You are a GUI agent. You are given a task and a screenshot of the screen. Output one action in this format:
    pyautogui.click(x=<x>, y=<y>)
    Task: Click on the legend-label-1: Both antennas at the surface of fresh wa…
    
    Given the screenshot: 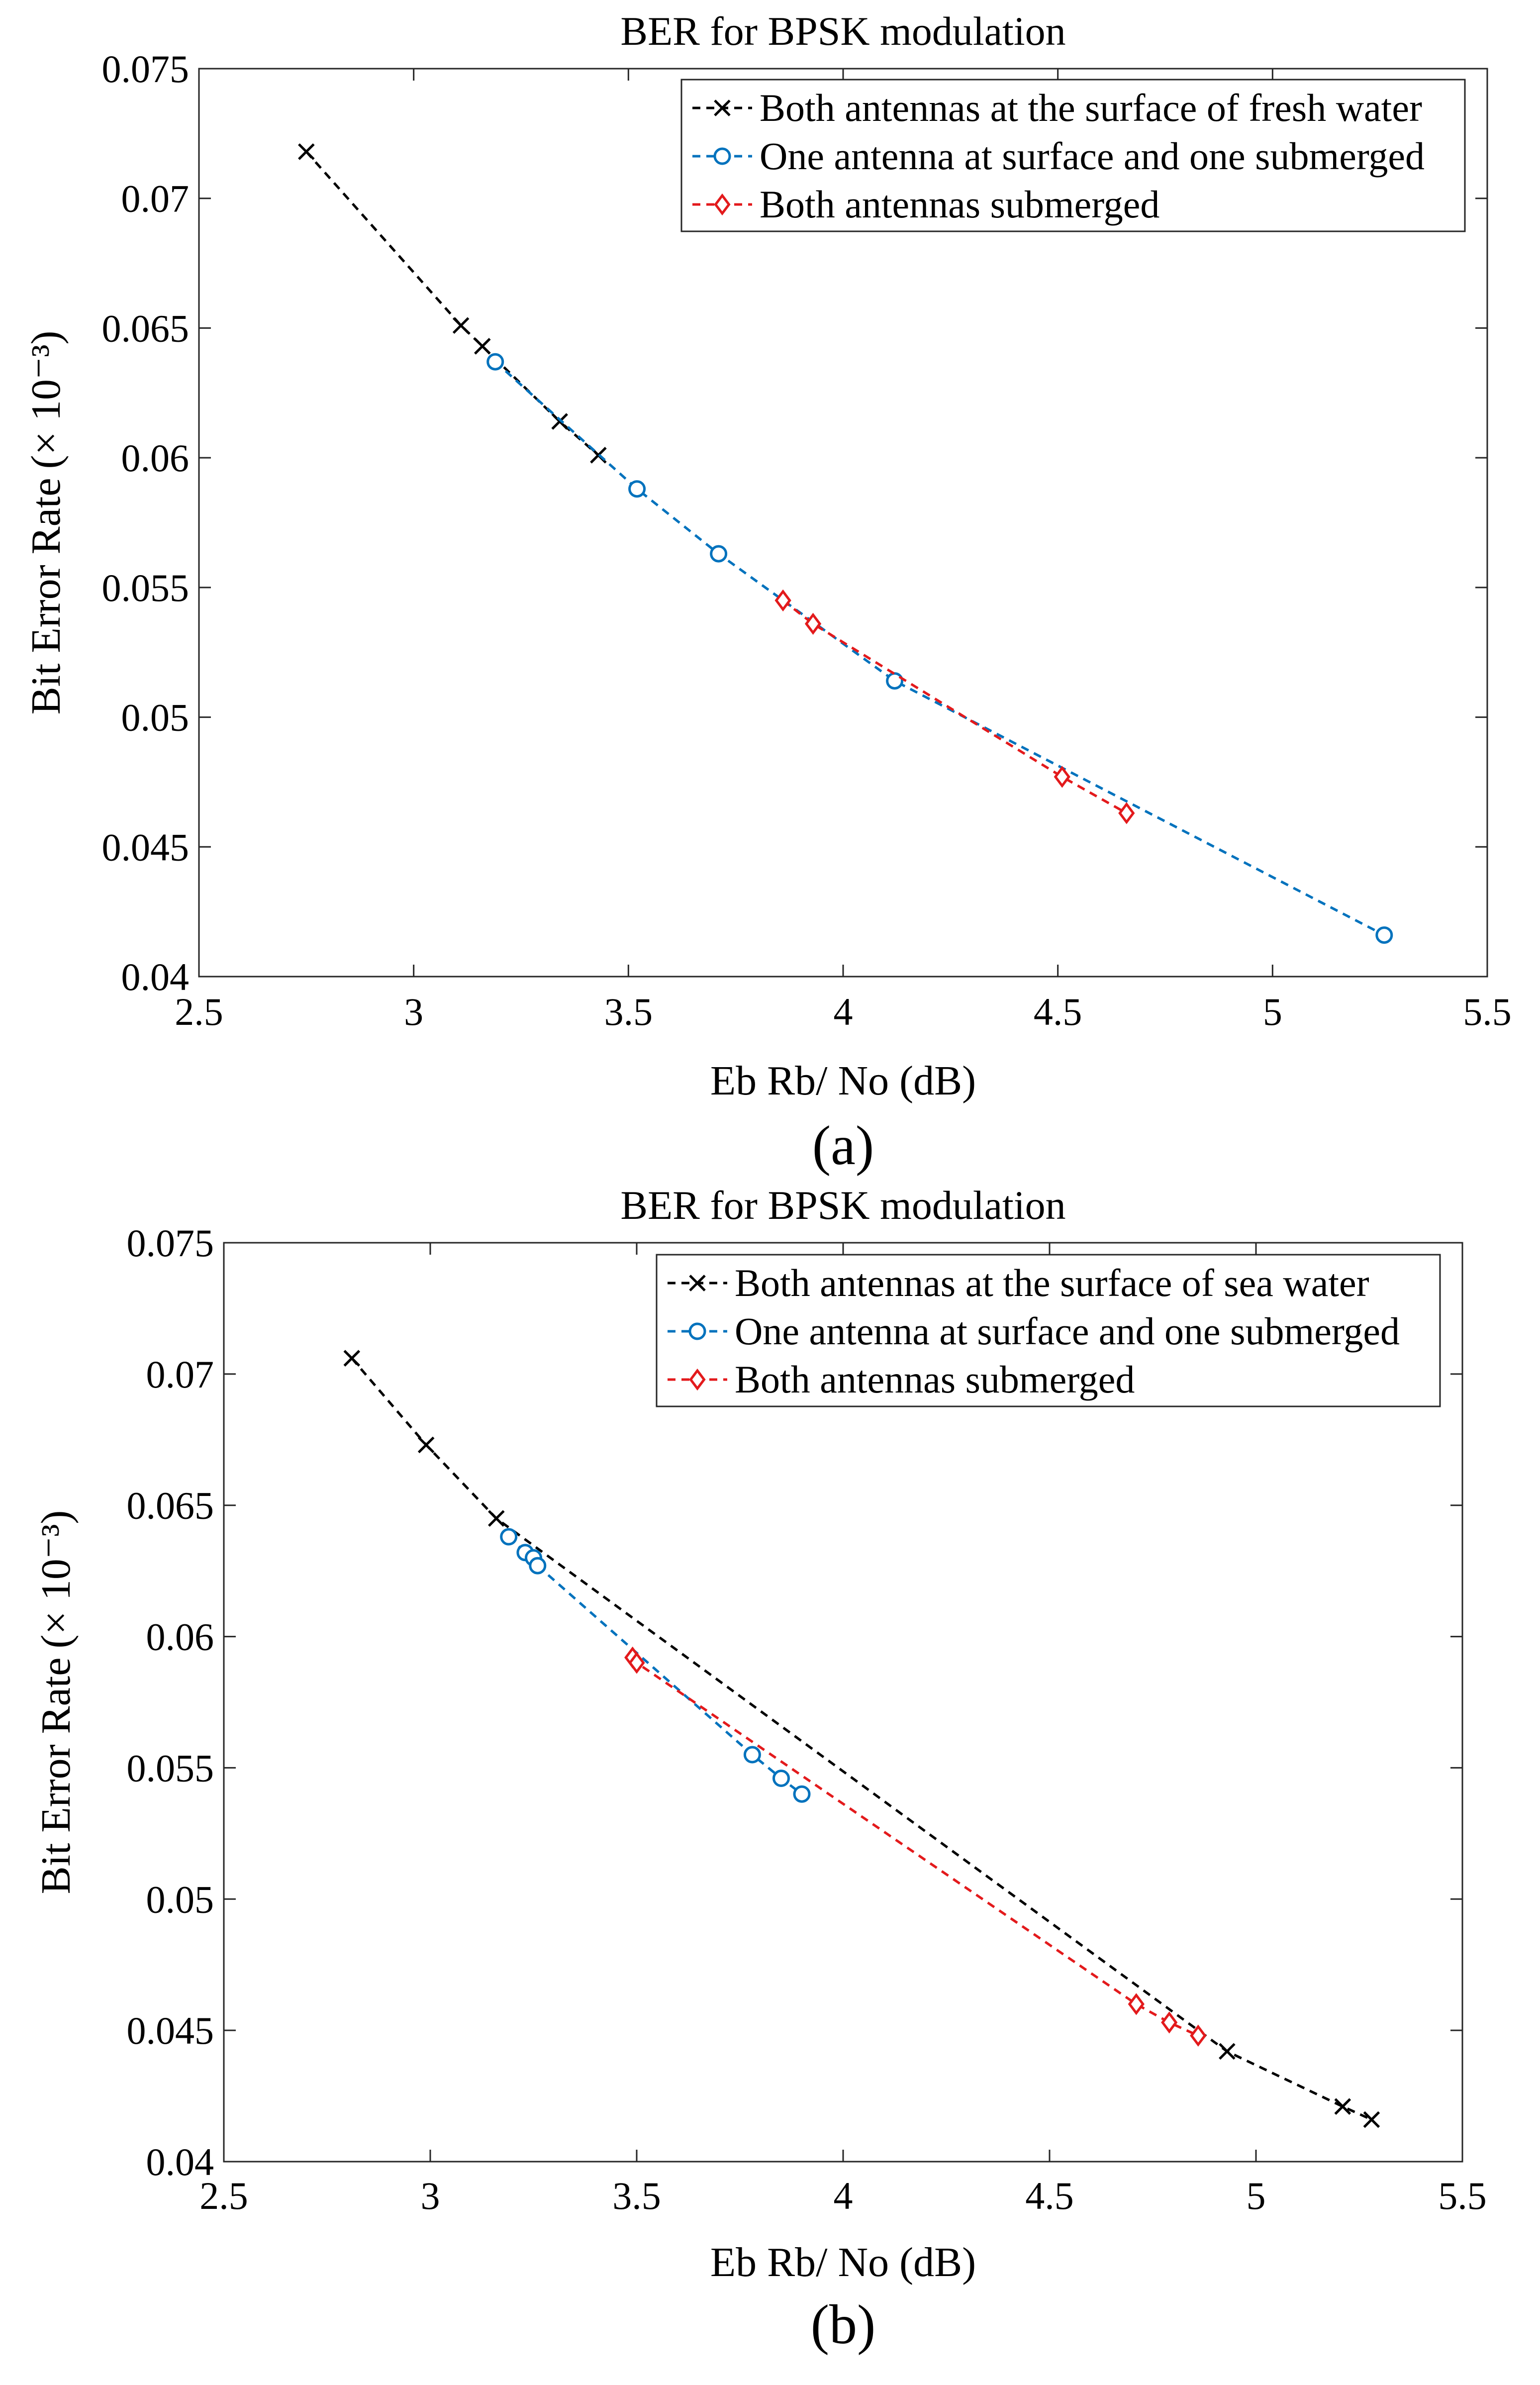 What is the action you would take?
    pyautogui.click(x=1091, y=107)
    